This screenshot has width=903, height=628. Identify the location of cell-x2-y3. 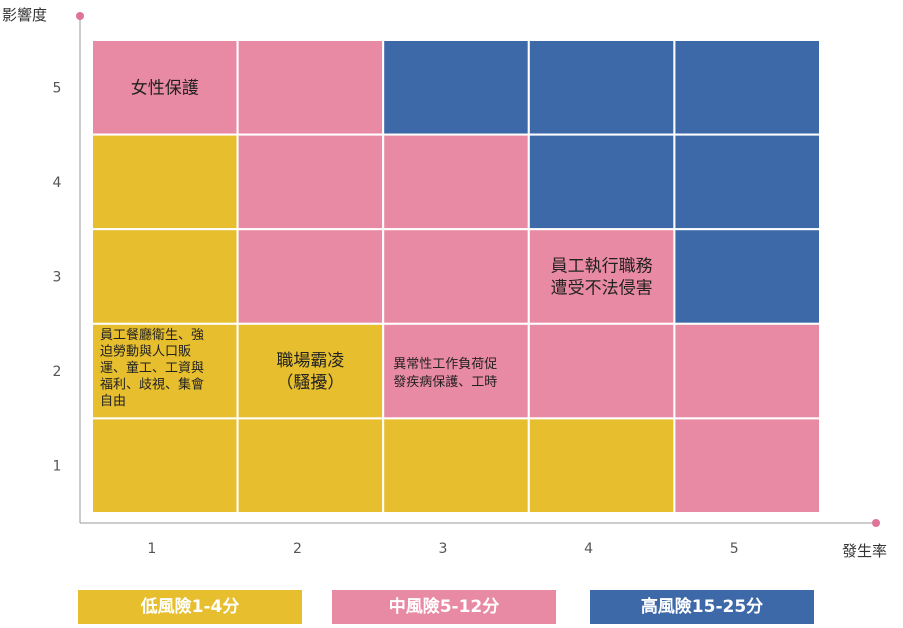
(310, 276).